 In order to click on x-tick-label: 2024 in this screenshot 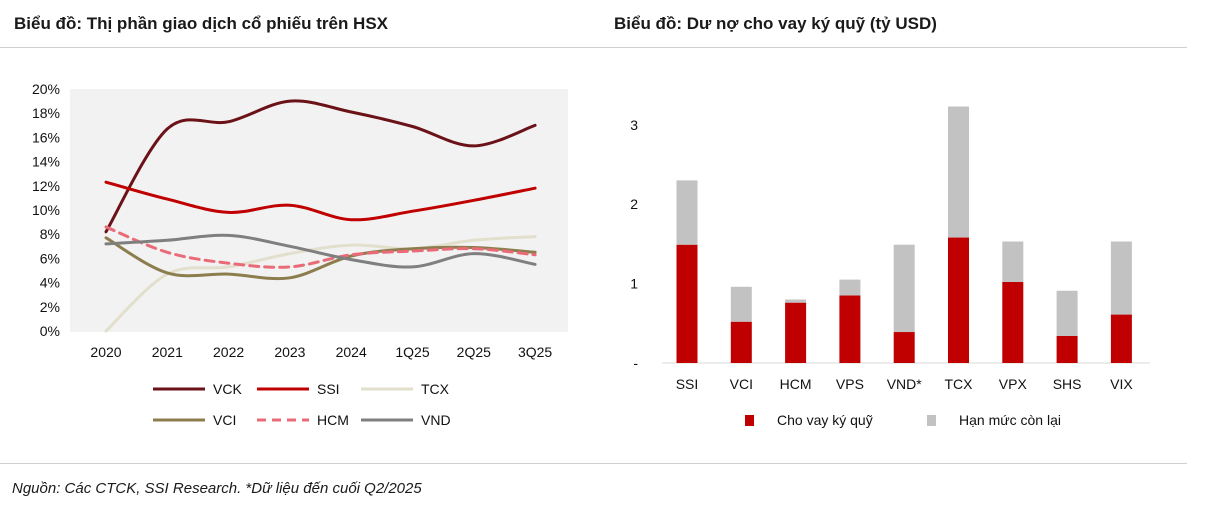, I will do `click(351, 352)`.